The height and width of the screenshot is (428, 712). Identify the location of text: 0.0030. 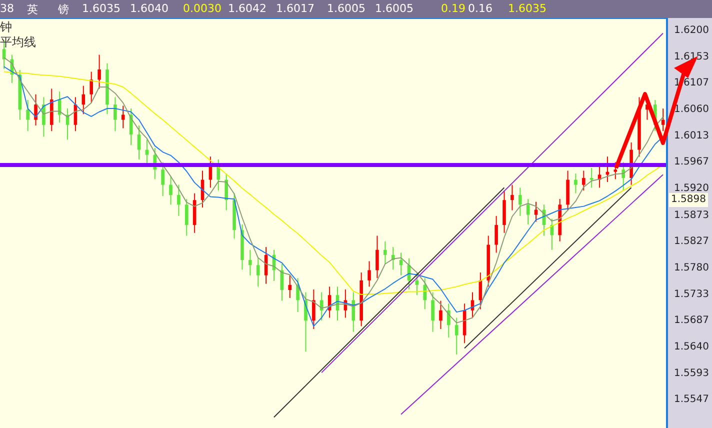
(202, 8).